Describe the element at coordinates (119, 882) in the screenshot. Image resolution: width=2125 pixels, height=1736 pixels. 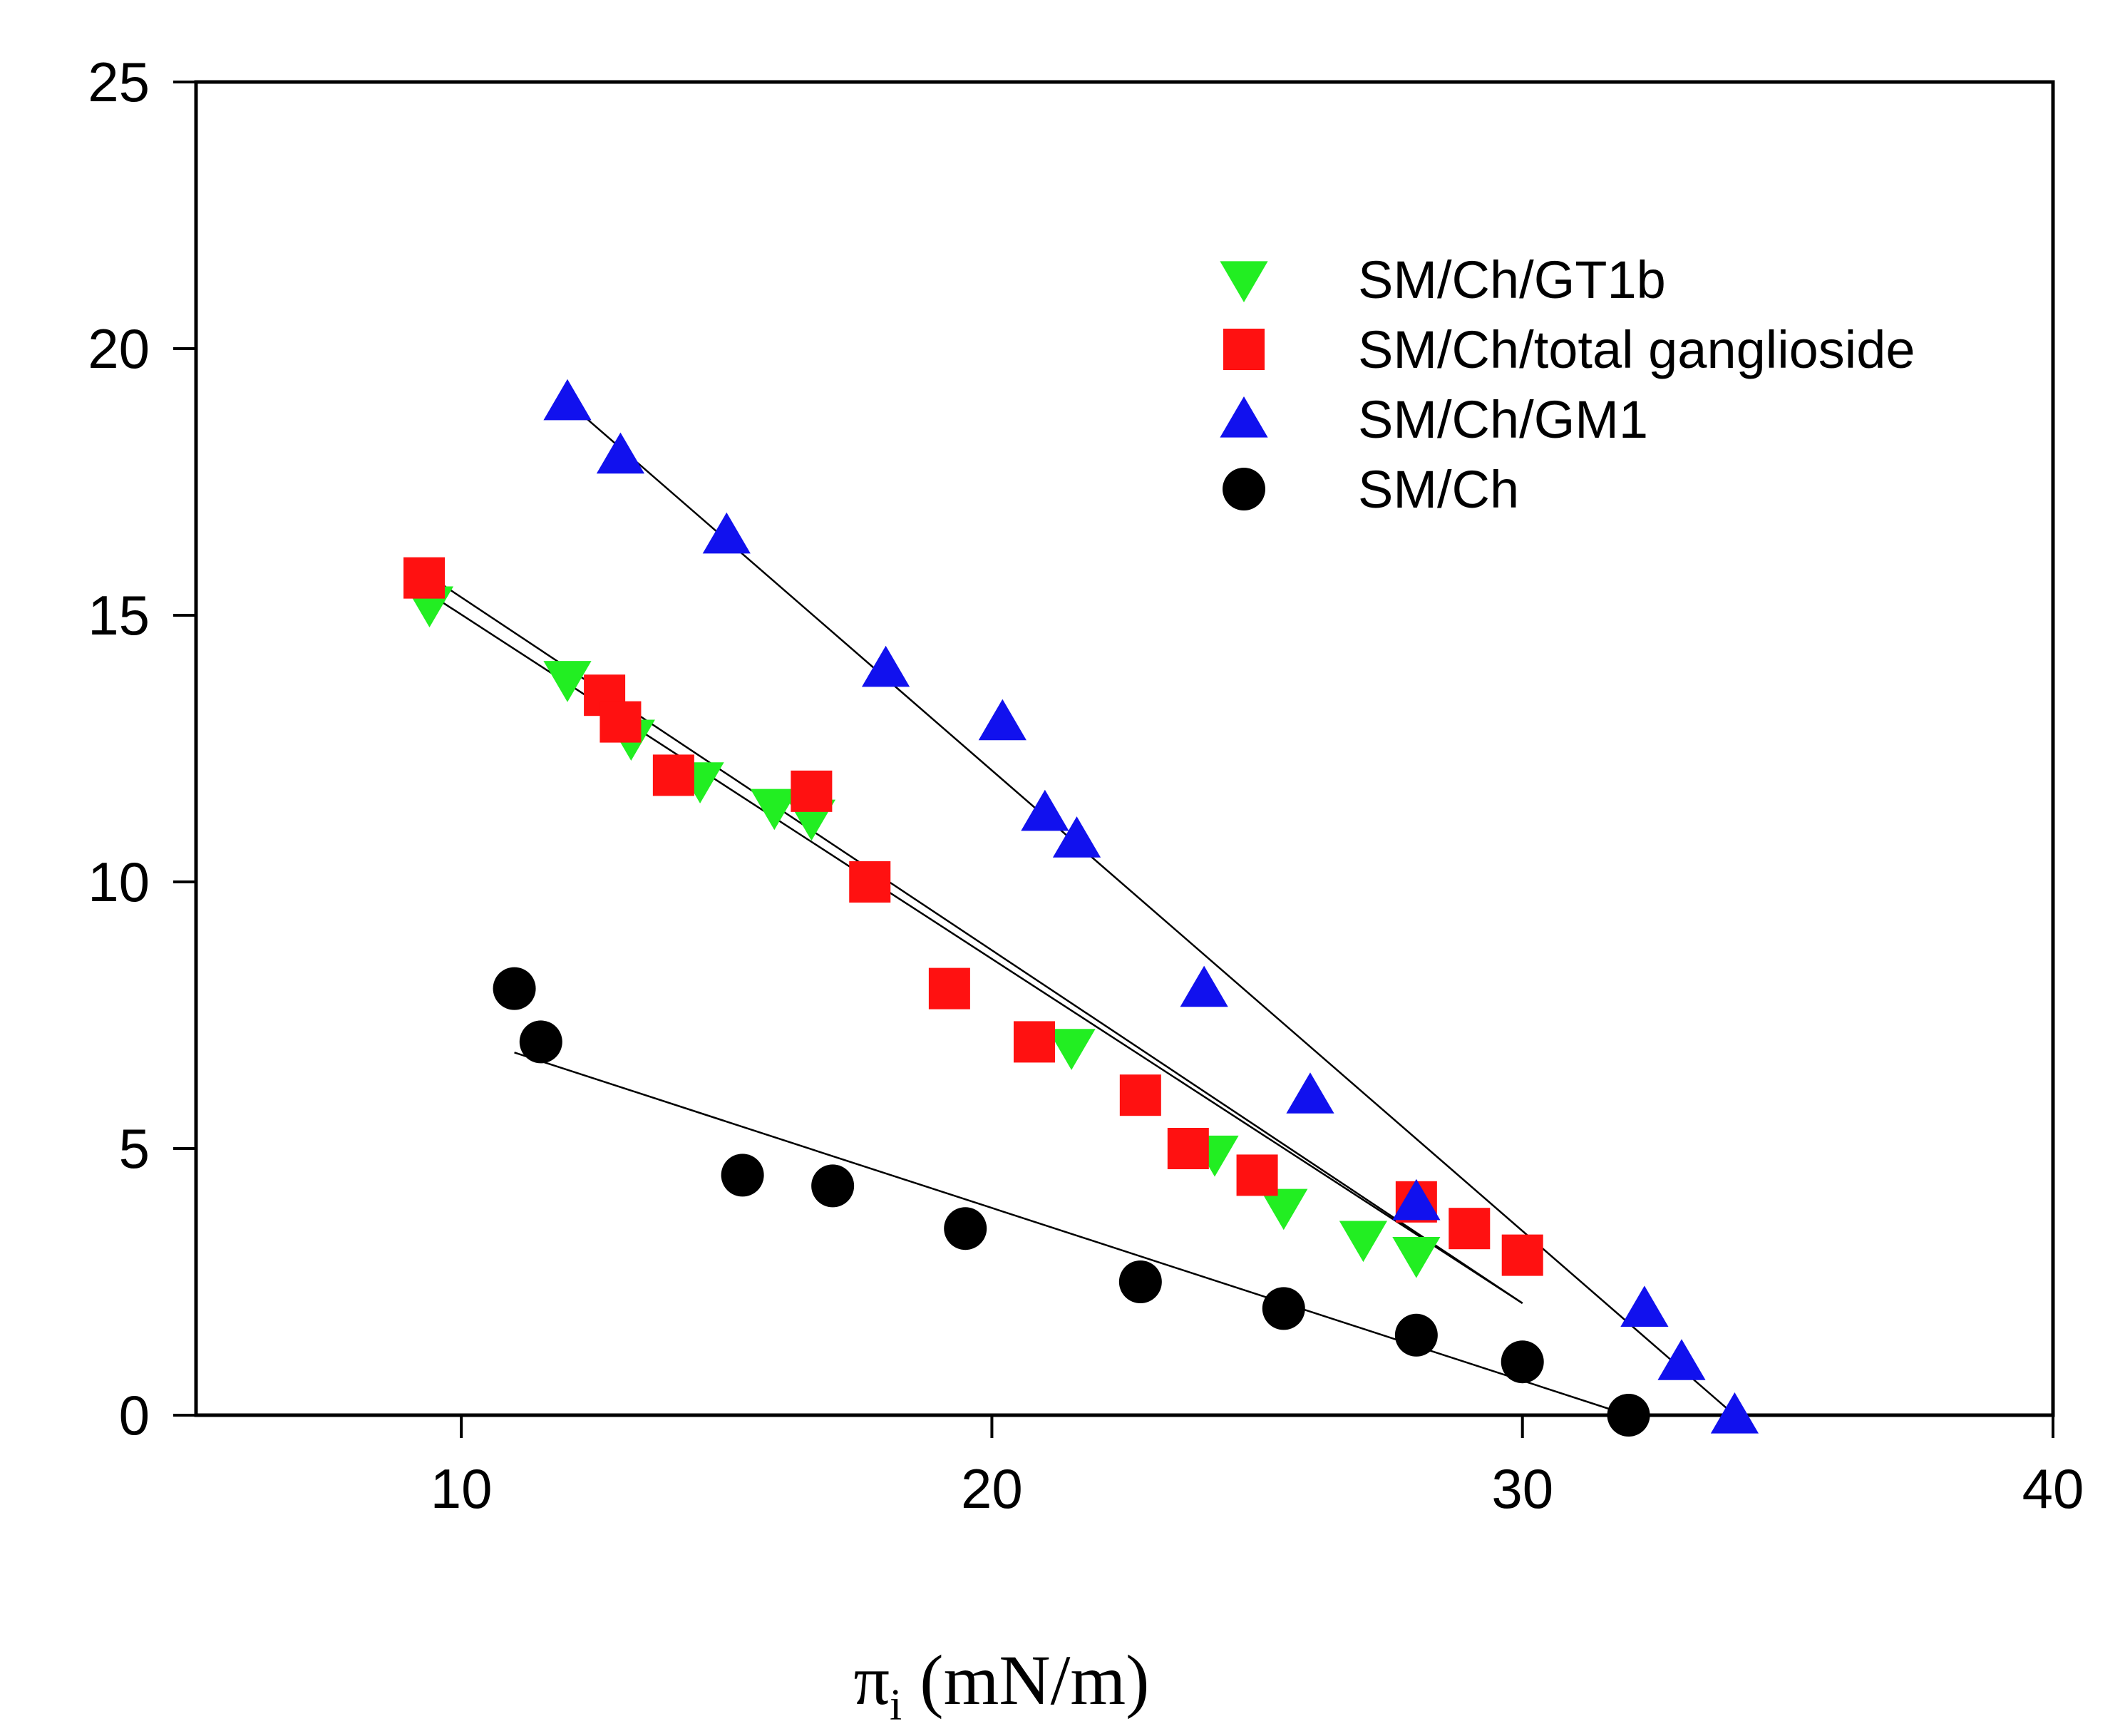
I see `y-tick-label: 10` at that location.